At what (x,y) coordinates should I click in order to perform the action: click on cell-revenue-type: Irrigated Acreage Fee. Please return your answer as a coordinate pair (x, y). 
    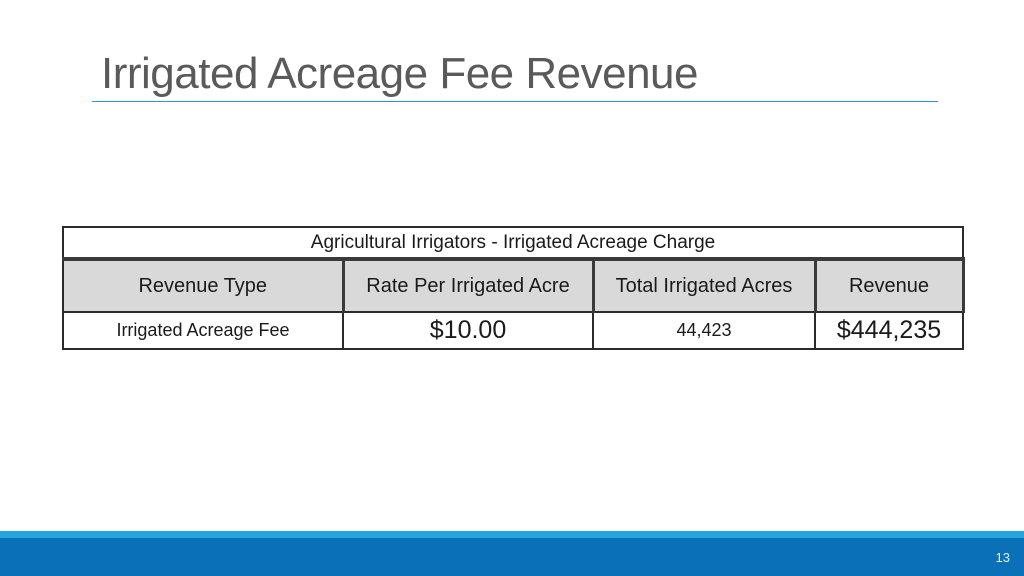
    Looking at the image, I should click on (203, 330).